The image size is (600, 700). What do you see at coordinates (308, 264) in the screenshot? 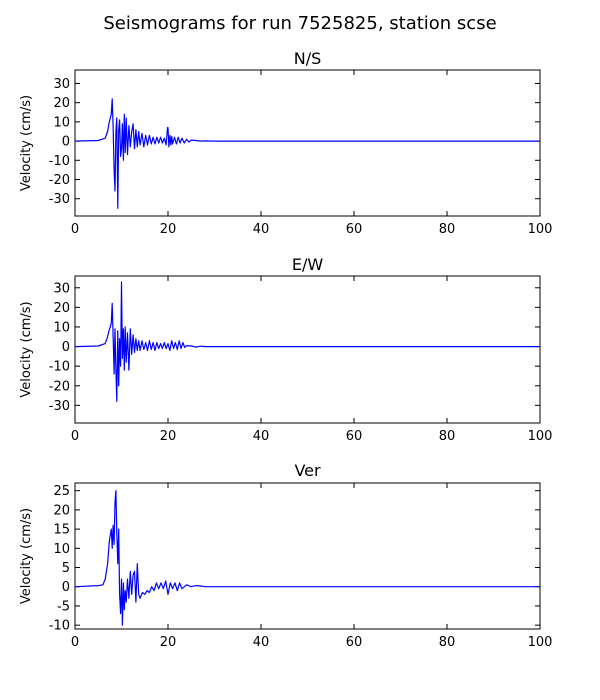
I see `panel-title: E/W` at bounding box center [308, 264].